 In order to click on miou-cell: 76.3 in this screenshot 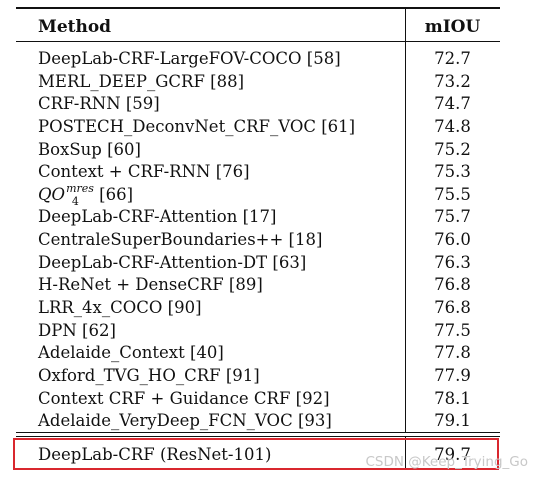, I will do `click(452, 262)`.